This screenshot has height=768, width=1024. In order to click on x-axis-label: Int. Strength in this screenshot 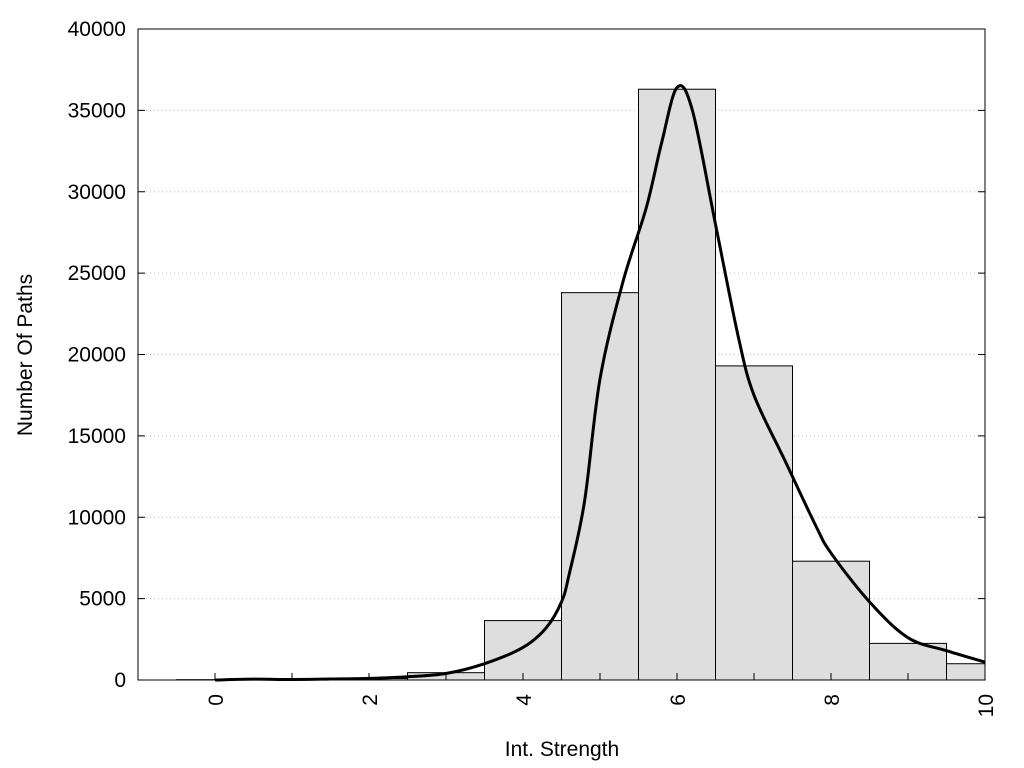, I will do `click(562, 749)`.